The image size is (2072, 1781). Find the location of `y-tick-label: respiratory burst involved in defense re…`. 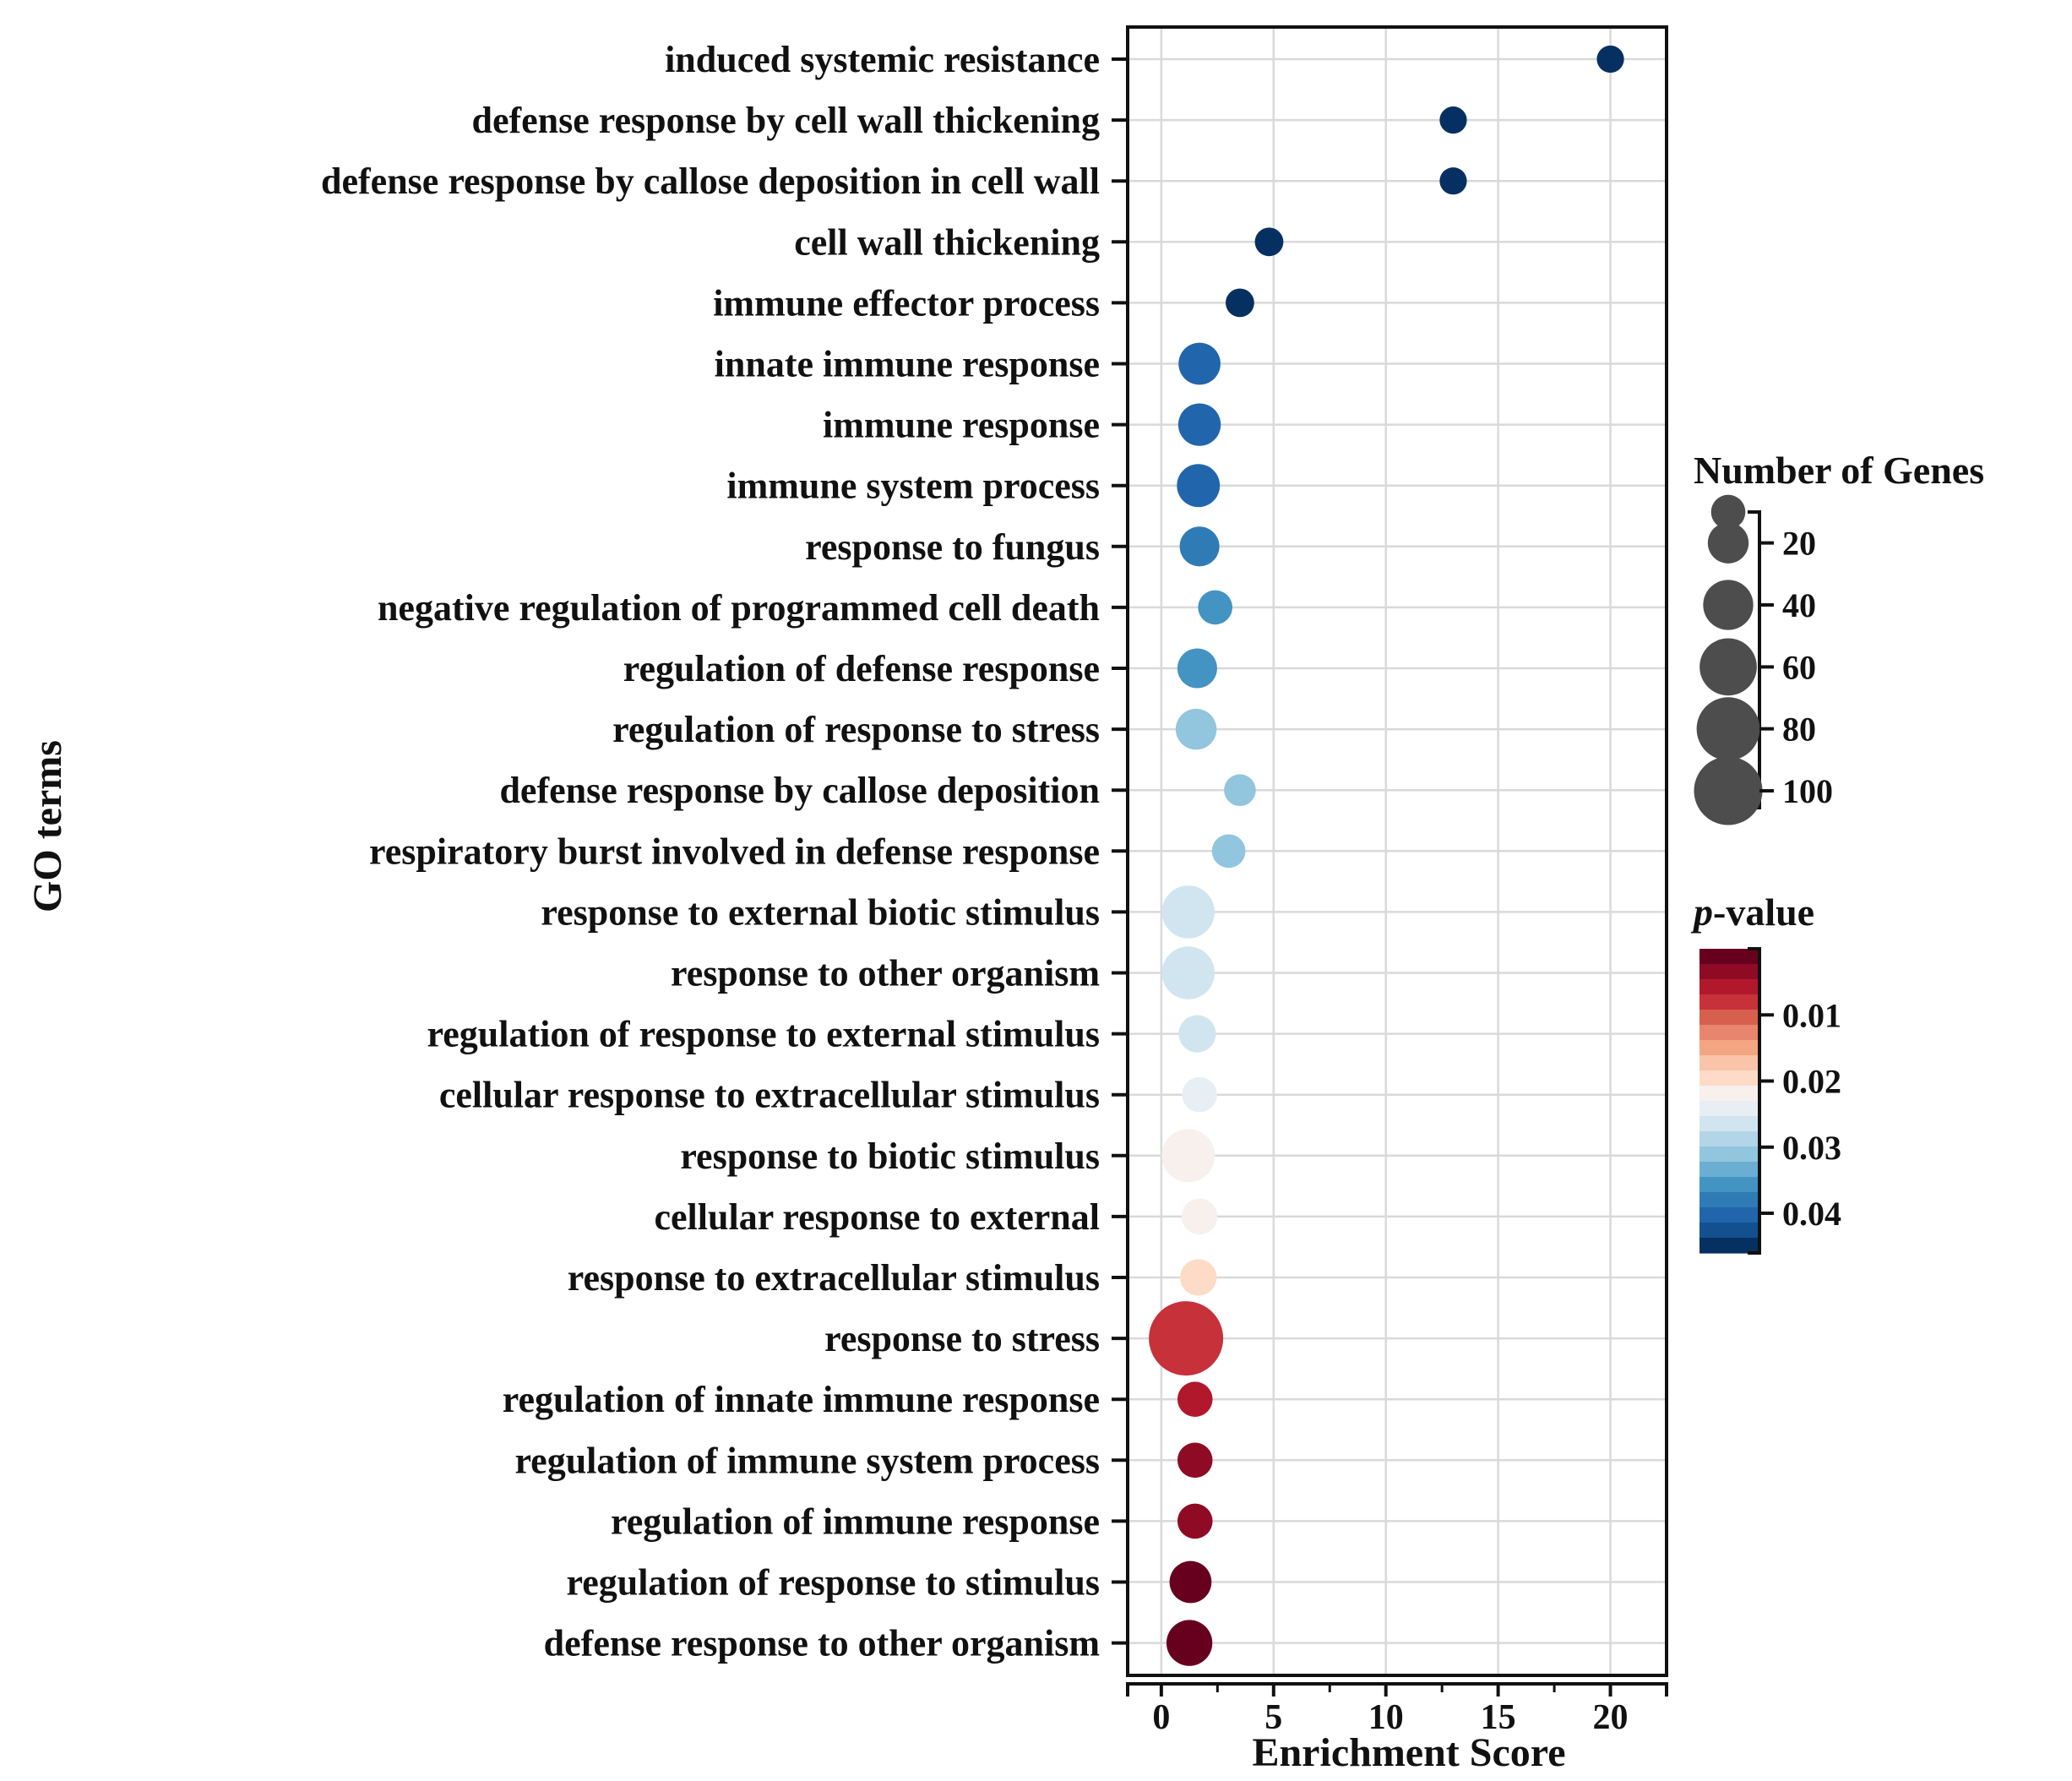

y-tick-label: respiratory burst involved in defense re… is located at coordinates (734, 851).